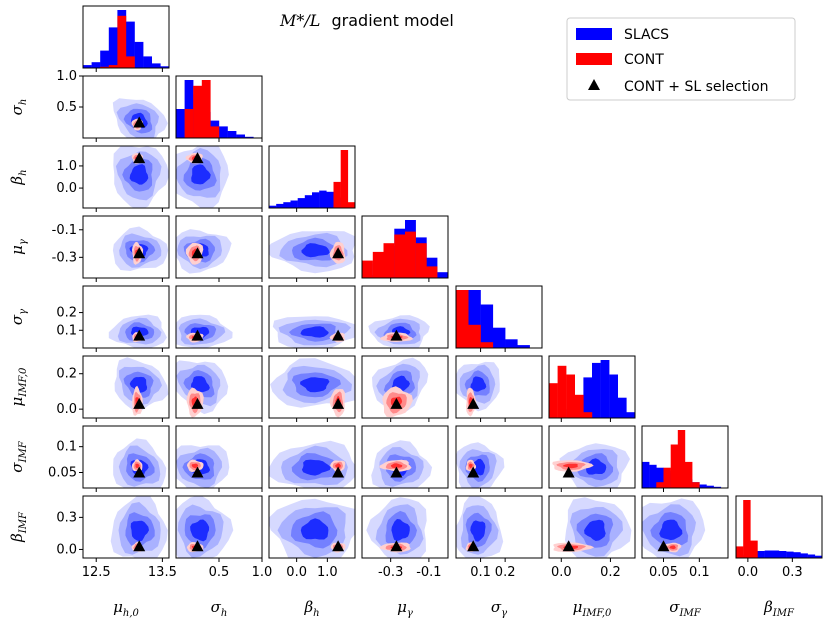 This screenshot has height=623, width=830. I want to click on legend-label-slacs: SLACS, so click(646, 35).